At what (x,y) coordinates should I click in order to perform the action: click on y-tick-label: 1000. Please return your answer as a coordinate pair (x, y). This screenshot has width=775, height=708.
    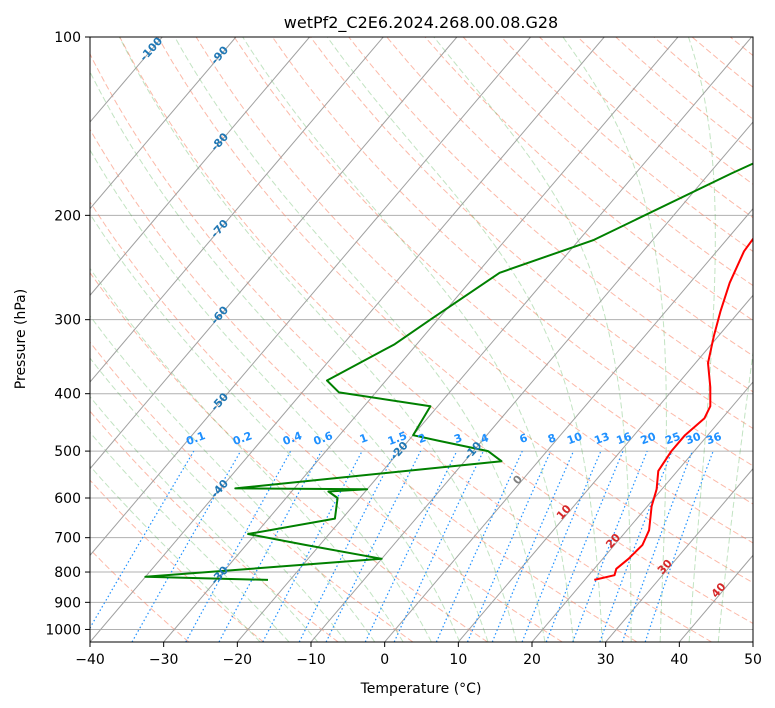
    Looking at the image, I should click on (63, 630).